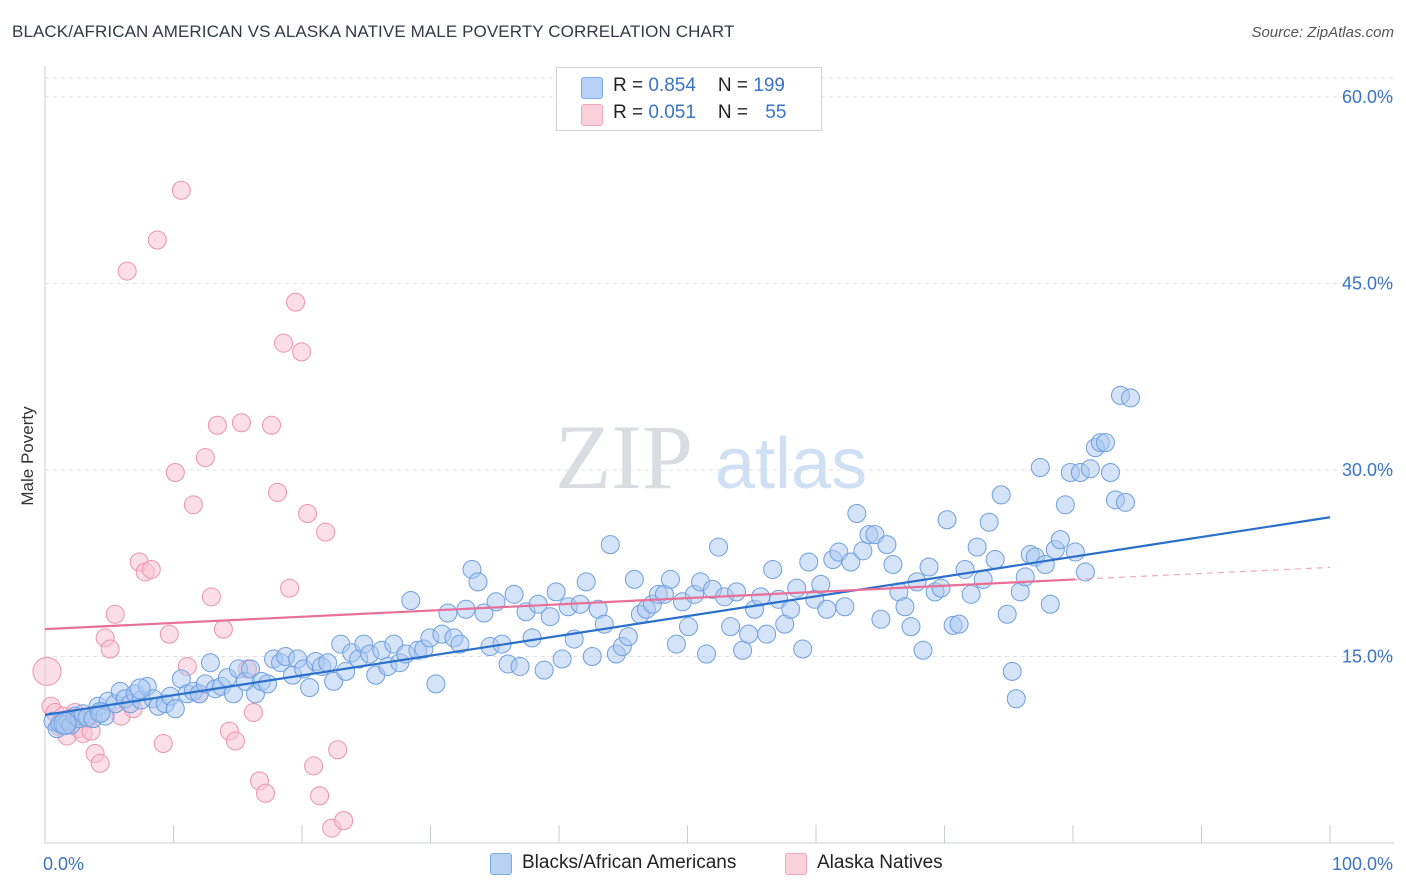 This screenshot has height=892, width=1406. Describe the element at coordinates (560, 604) in the screenshot. I see `alaska-trend-line` at that location.